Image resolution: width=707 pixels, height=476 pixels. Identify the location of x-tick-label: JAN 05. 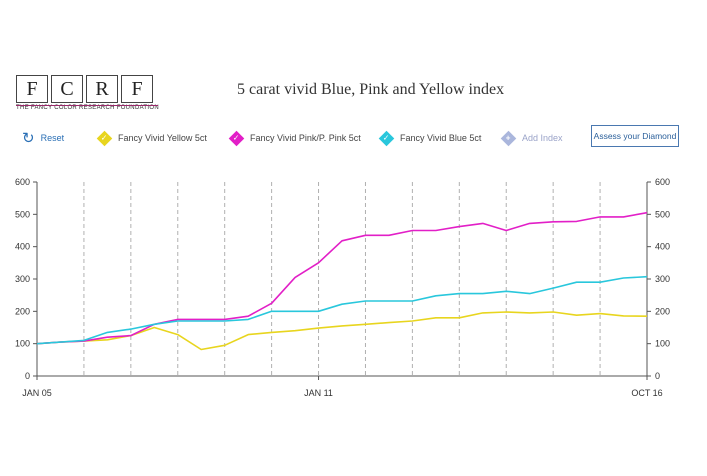
(37, 393).